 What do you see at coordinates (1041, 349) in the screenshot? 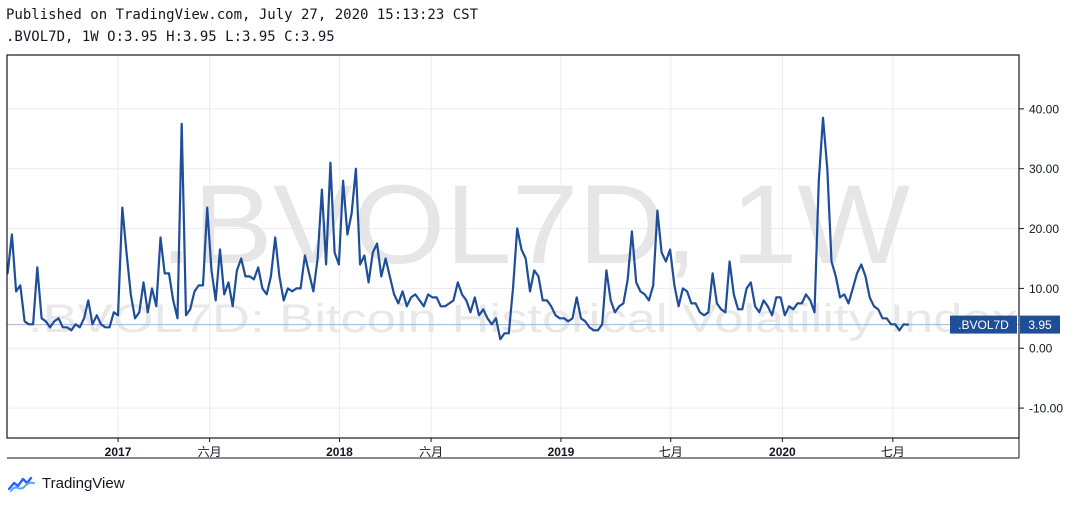
I see `y-tick-label: 0.00` at bounding box center [1041, 349].